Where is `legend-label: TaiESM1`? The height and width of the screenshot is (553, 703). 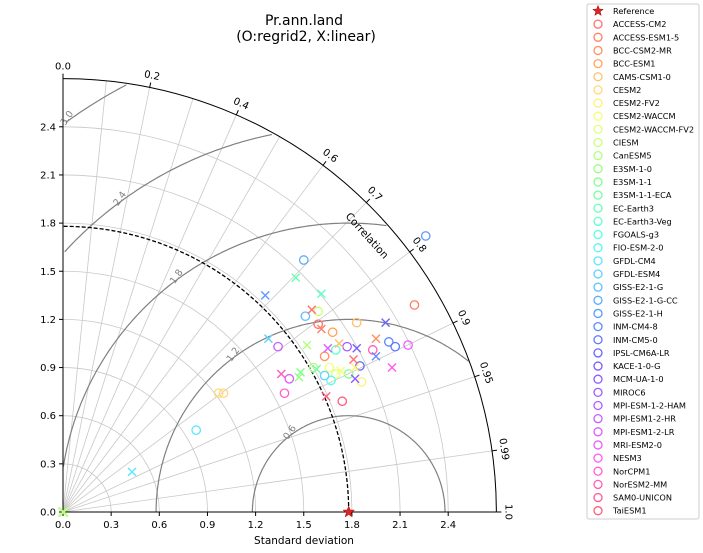
legend-label: TaiESM1 is located at coordinates (629, 511).